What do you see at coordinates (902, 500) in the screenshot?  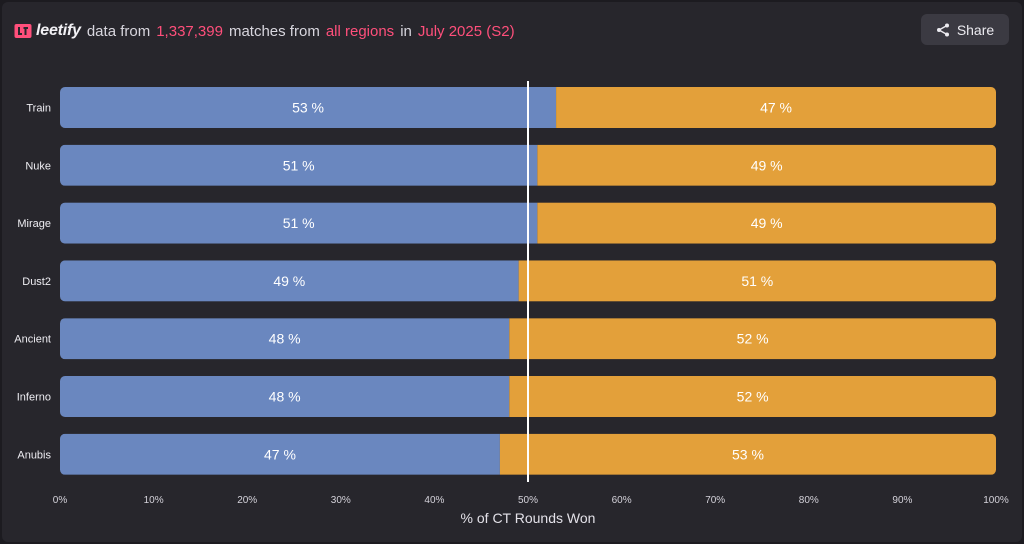 I see `x-tick-label-90: 90%` at bounding box center [902, 500].